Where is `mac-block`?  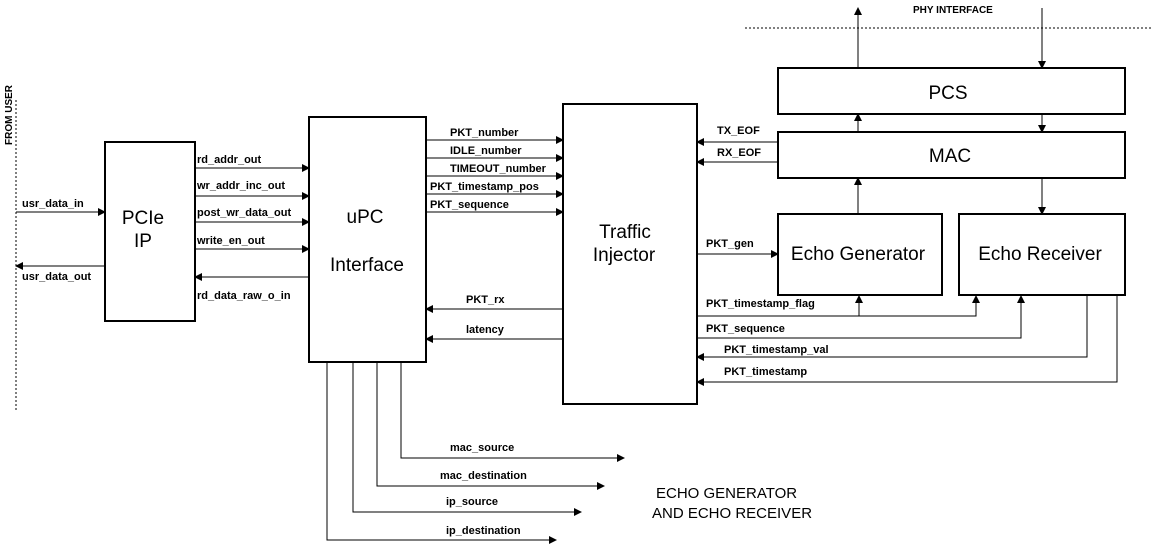
mac-block is located at coordinates (951, 155).